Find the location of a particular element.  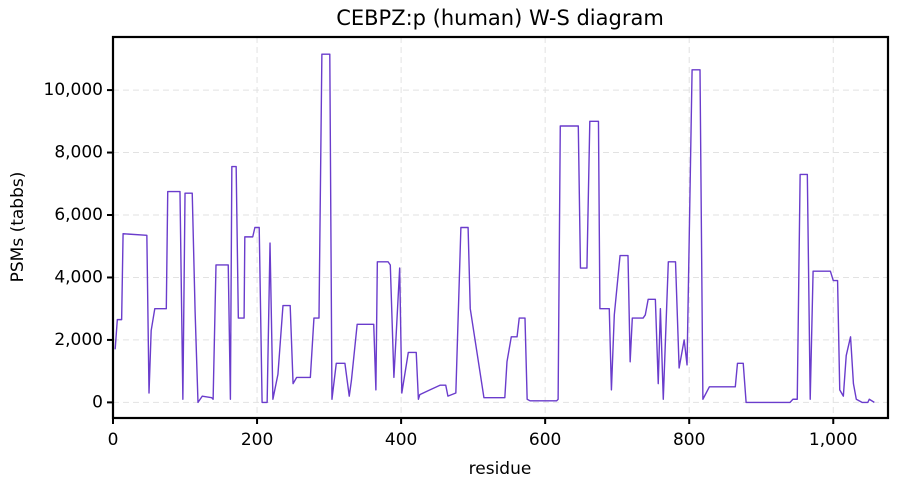

chart-title: CEBPZ:p (human) W-S diagram is located at coordinates (500, 18).